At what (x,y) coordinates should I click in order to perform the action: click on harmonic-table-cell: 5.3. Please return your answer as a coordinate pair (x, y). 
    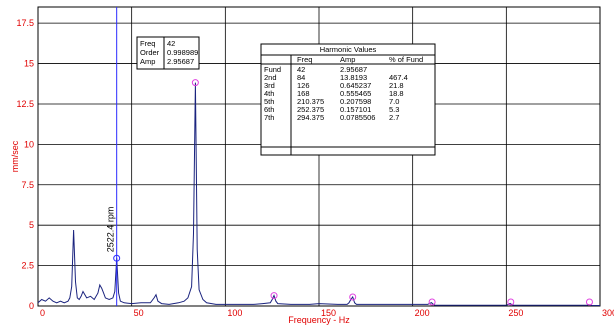
    Looking at the image, I should click on (394, 109).